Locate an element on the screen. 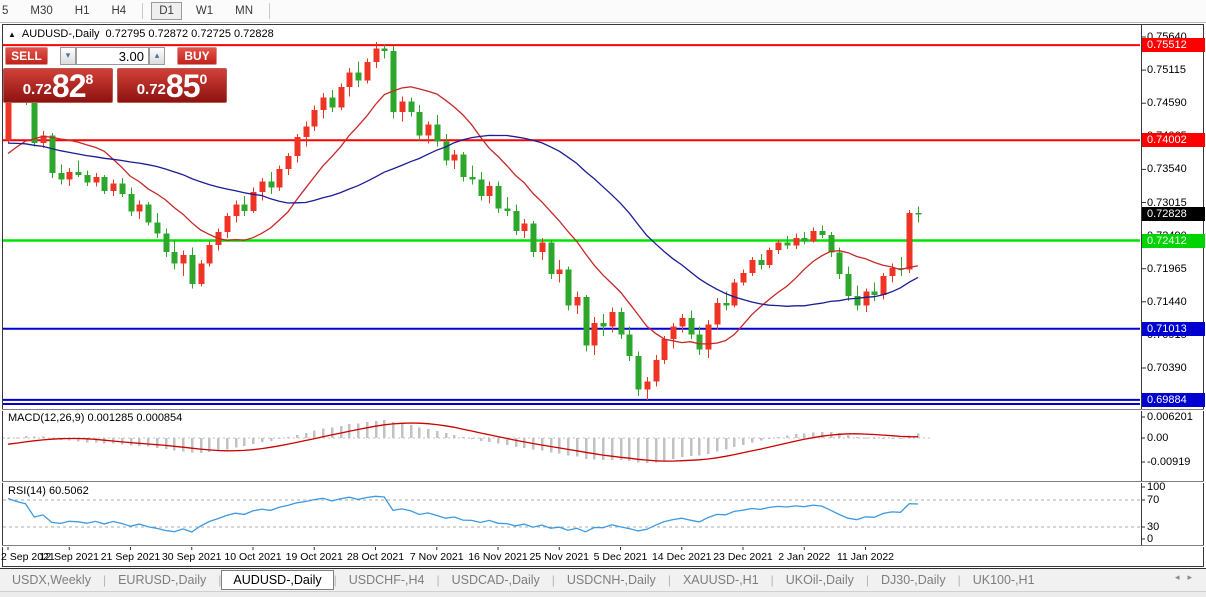 The height and width of the screenshot is (597, 1206). buy-price-pips: 85 is located at coordinates (183, 86).